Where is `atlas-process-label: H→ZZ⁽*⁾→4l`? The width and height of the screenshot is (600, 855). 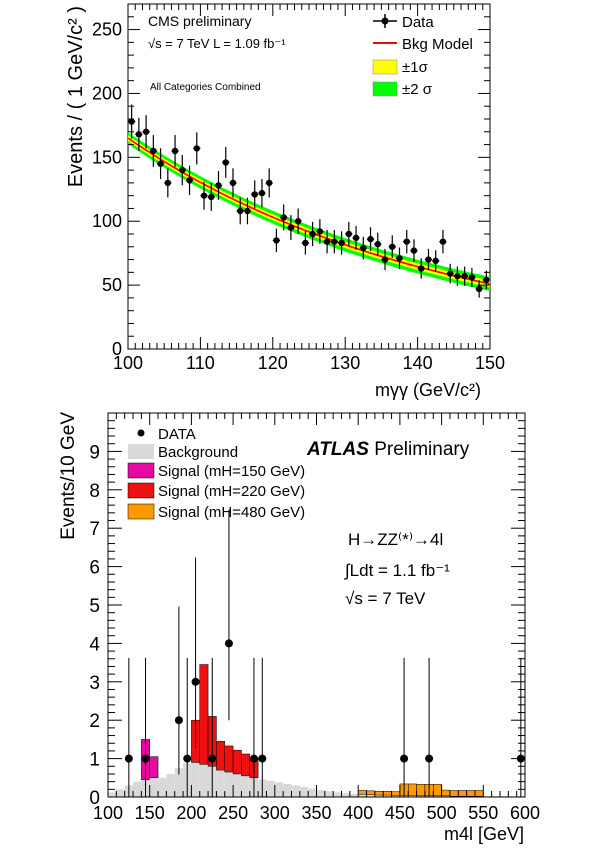 atlas-process-label: H→ZZ⁽*⁾→4l is located at coordinates (395, 539).